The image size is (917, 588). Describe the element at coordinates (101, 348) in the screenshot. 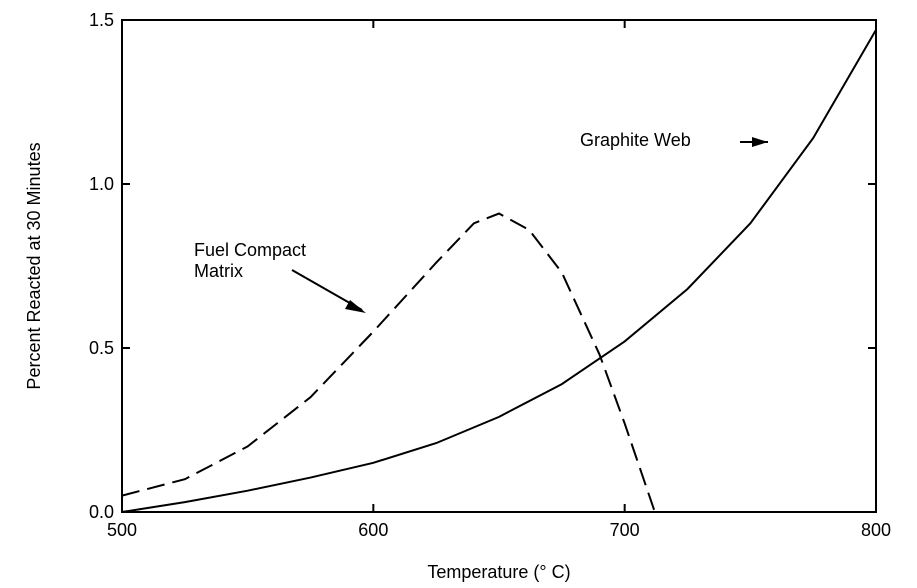

I see `y-tick-label: 0.5` at that location.